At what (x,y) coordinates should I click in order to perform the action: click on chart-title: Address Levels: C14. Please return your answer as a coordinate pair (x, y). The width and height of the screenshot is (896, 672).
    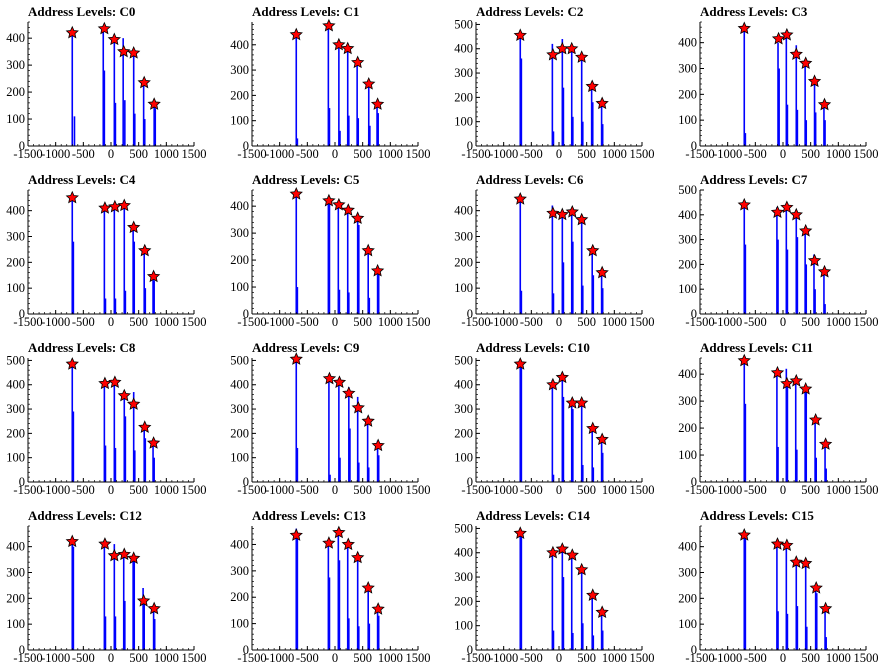
    Looking at the image, I should click on (533, 515).